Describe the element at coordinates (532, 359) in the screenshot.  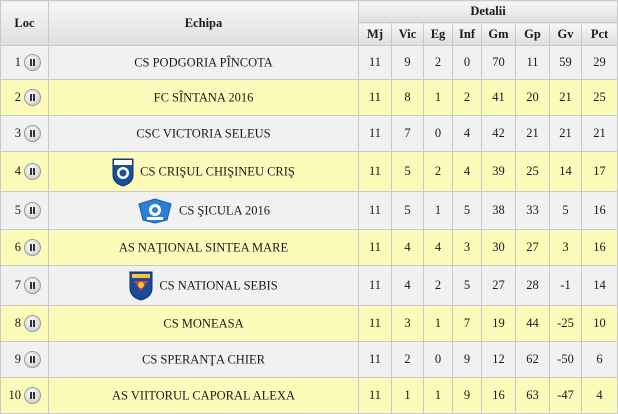
I see `stat-gp: 62` at that location.